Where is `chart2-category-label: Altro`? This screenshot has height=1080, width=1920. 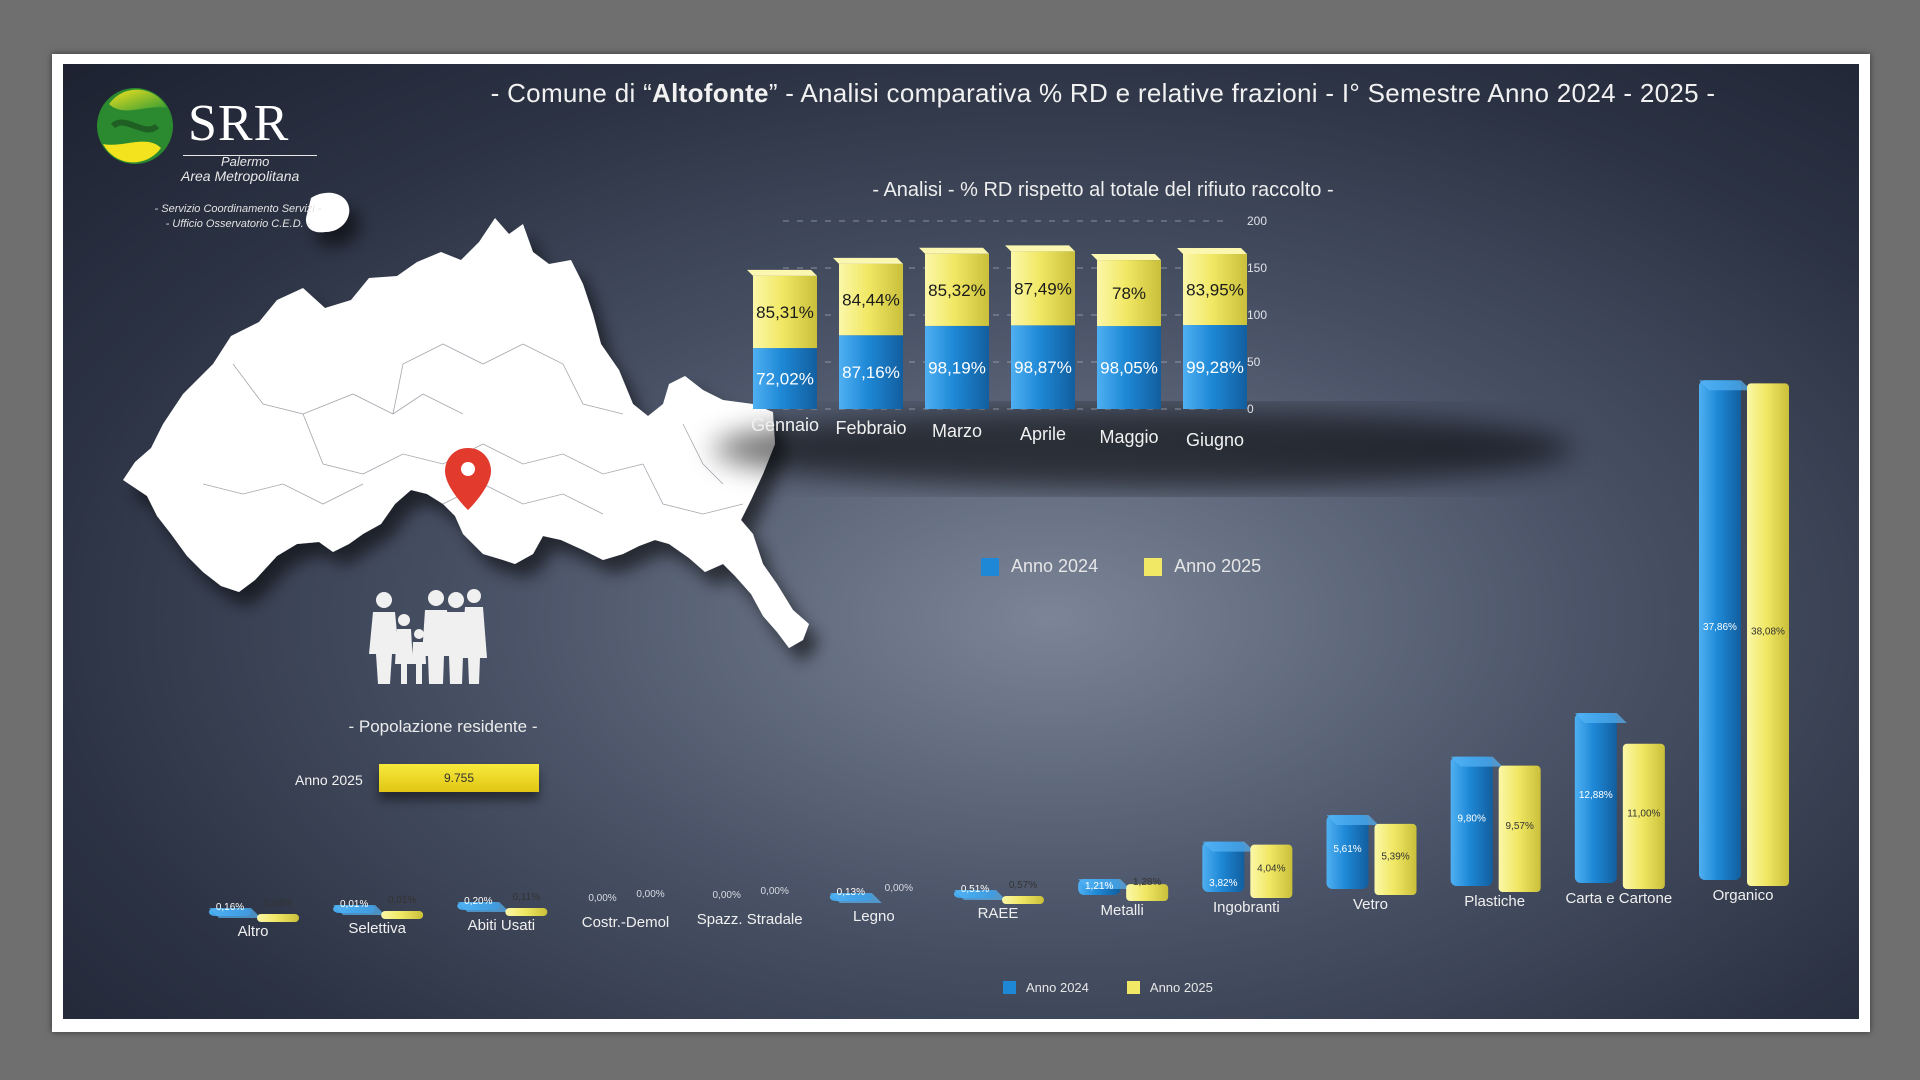
chart2-category-label: Altro is located at coordinates (253, 931).